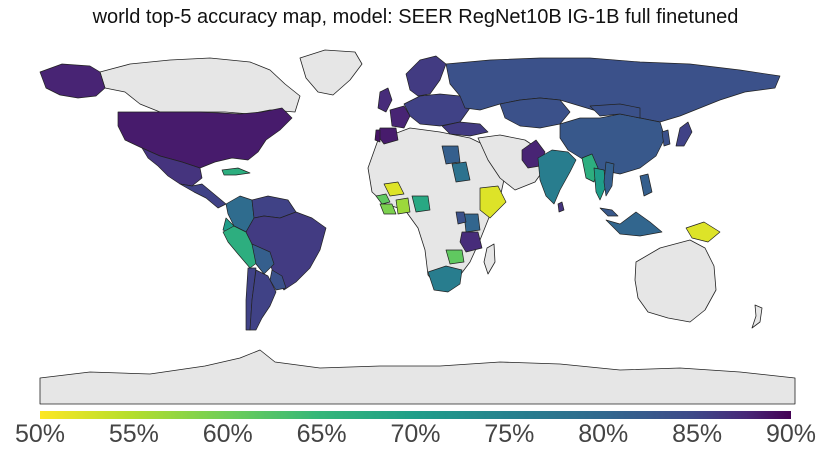 This screenshot has width=831, height=458. I want to click on region-europe, so click(437, 110).